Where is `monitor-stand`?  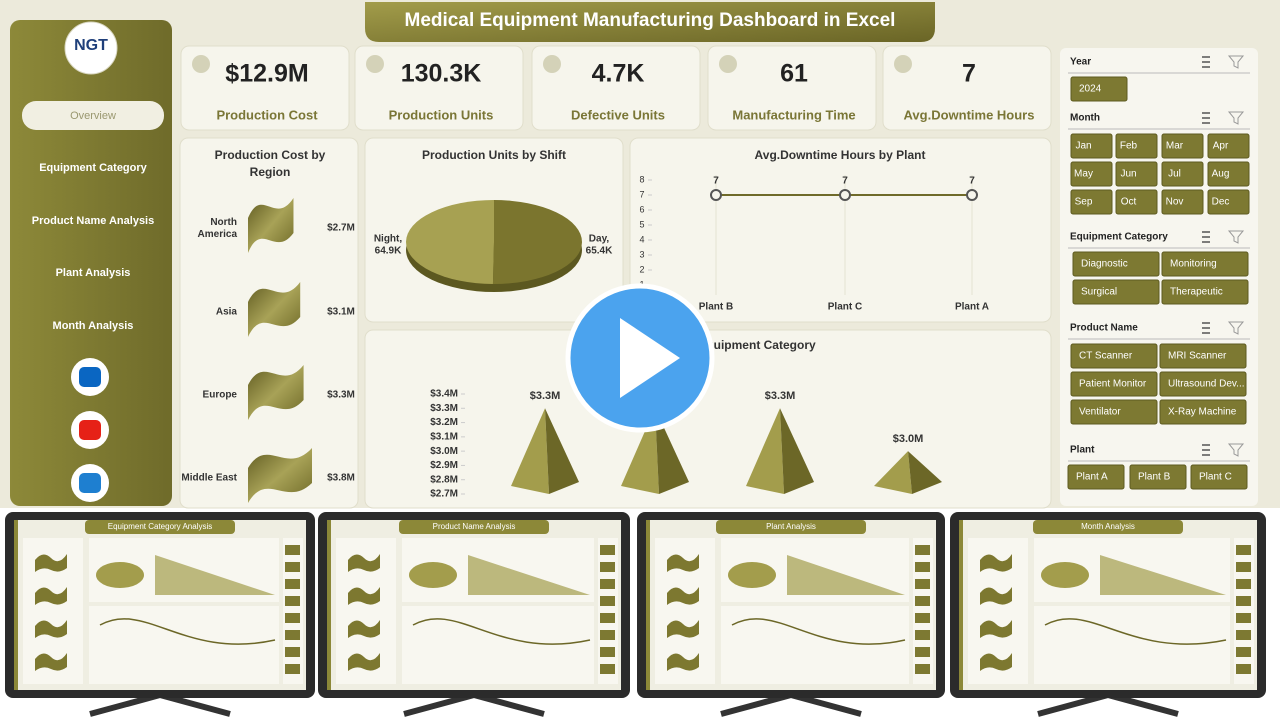 monitor-stand is located at coordinates (791, 704).